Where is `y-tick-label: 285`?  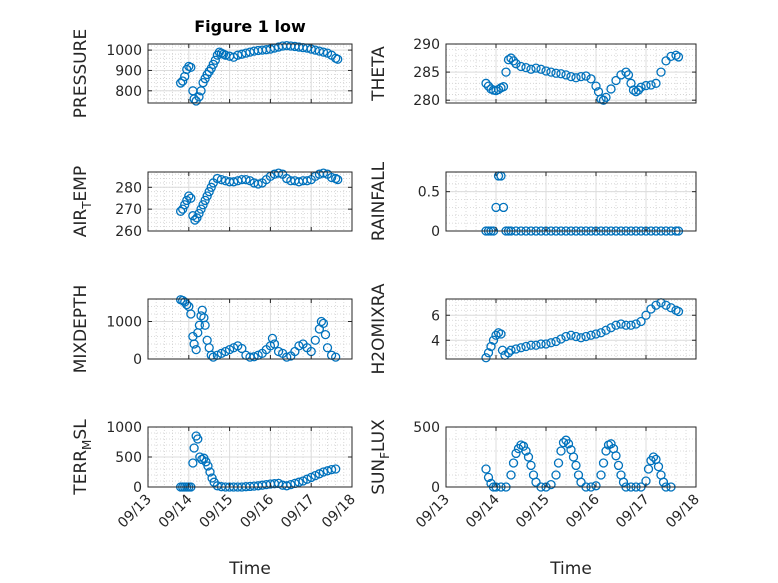 y-tick-label: 285 is located at coordinates (426, 73).